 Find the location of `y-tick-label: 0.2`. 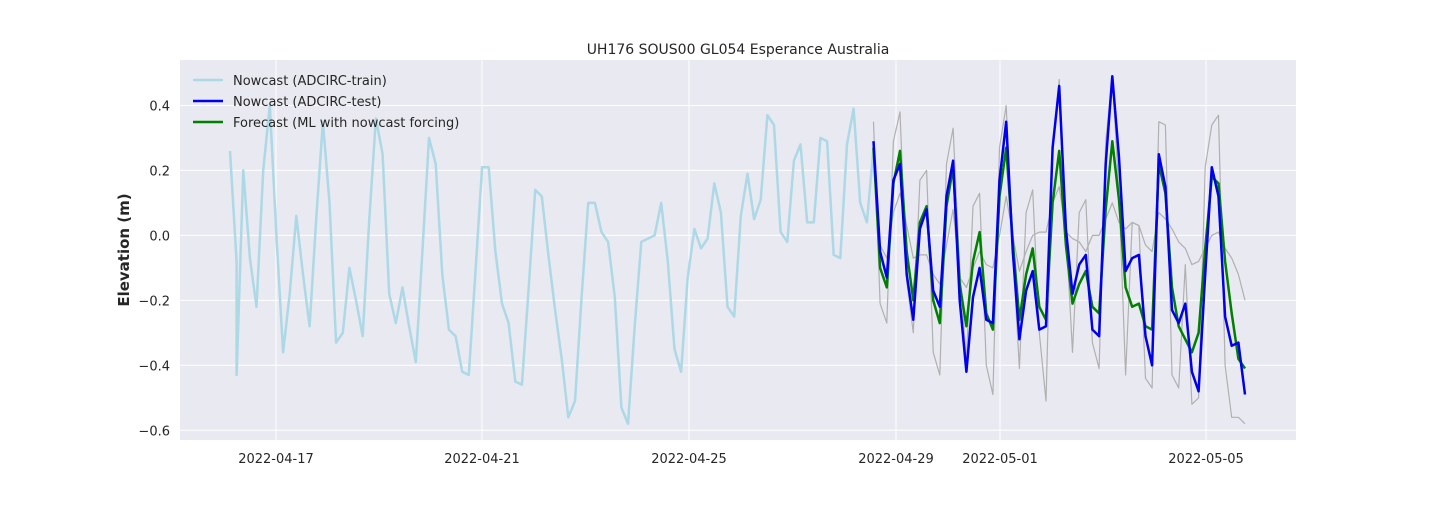

y-tick-label: 0.2 is located at coordinates (159, 171).